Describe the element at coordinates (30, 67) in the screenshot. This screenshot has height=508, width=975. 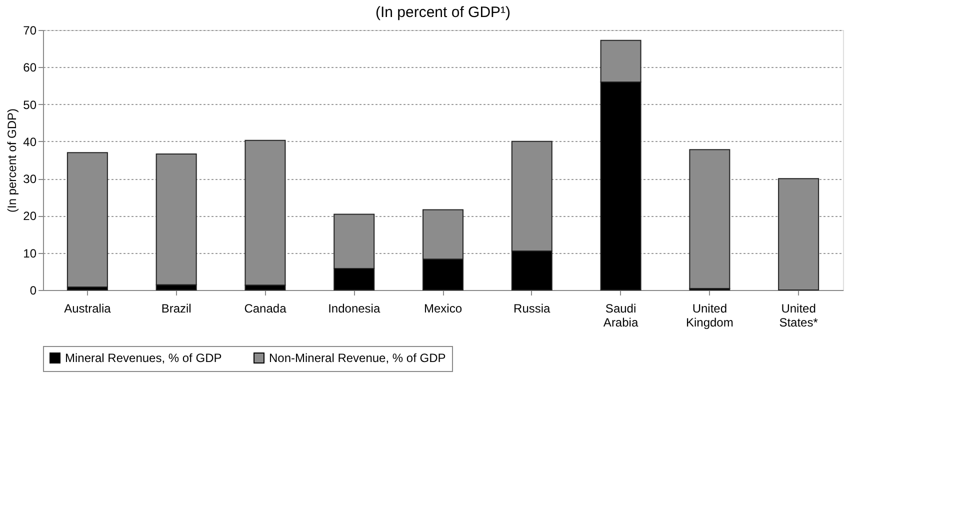
I see `y-tick-label: 60` at that location.